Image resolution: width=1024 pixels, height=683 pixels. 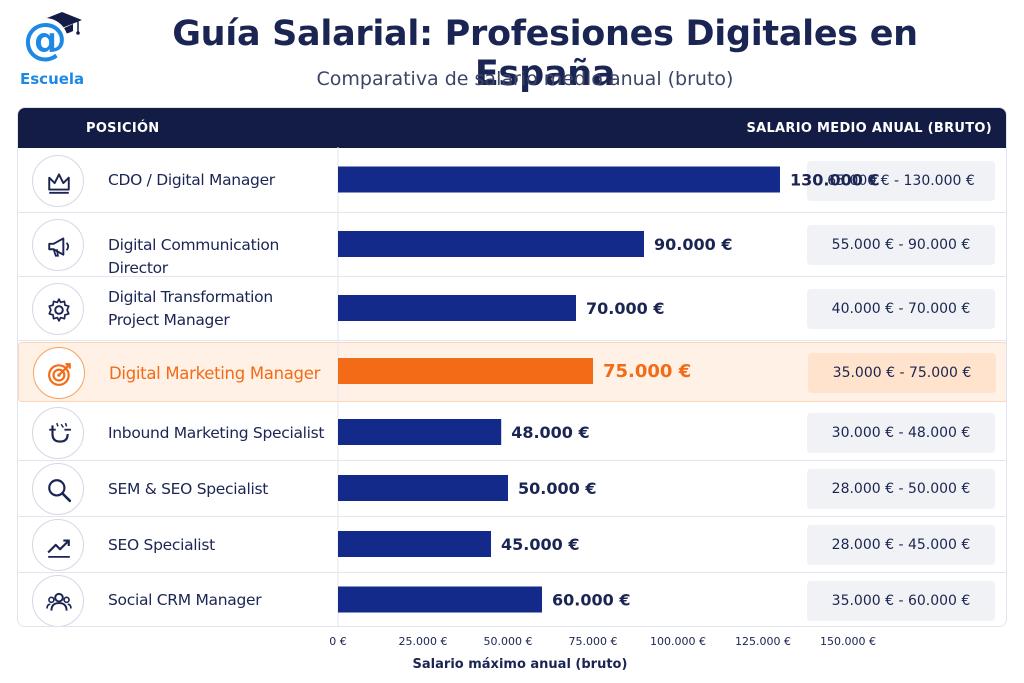 I want to click on x-tick-label: 50.000 €, so click(x=508, y=641).